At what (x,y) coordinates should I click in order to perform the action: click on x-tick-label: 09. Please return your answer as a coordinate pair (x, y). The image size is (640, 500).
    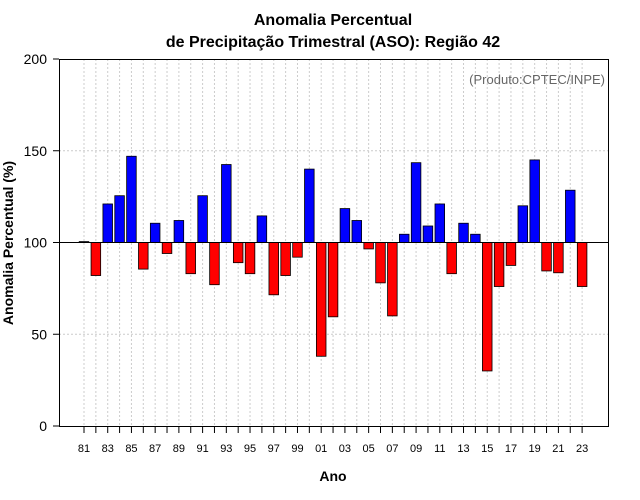
    Looking at the image, I should click on (416, 449).